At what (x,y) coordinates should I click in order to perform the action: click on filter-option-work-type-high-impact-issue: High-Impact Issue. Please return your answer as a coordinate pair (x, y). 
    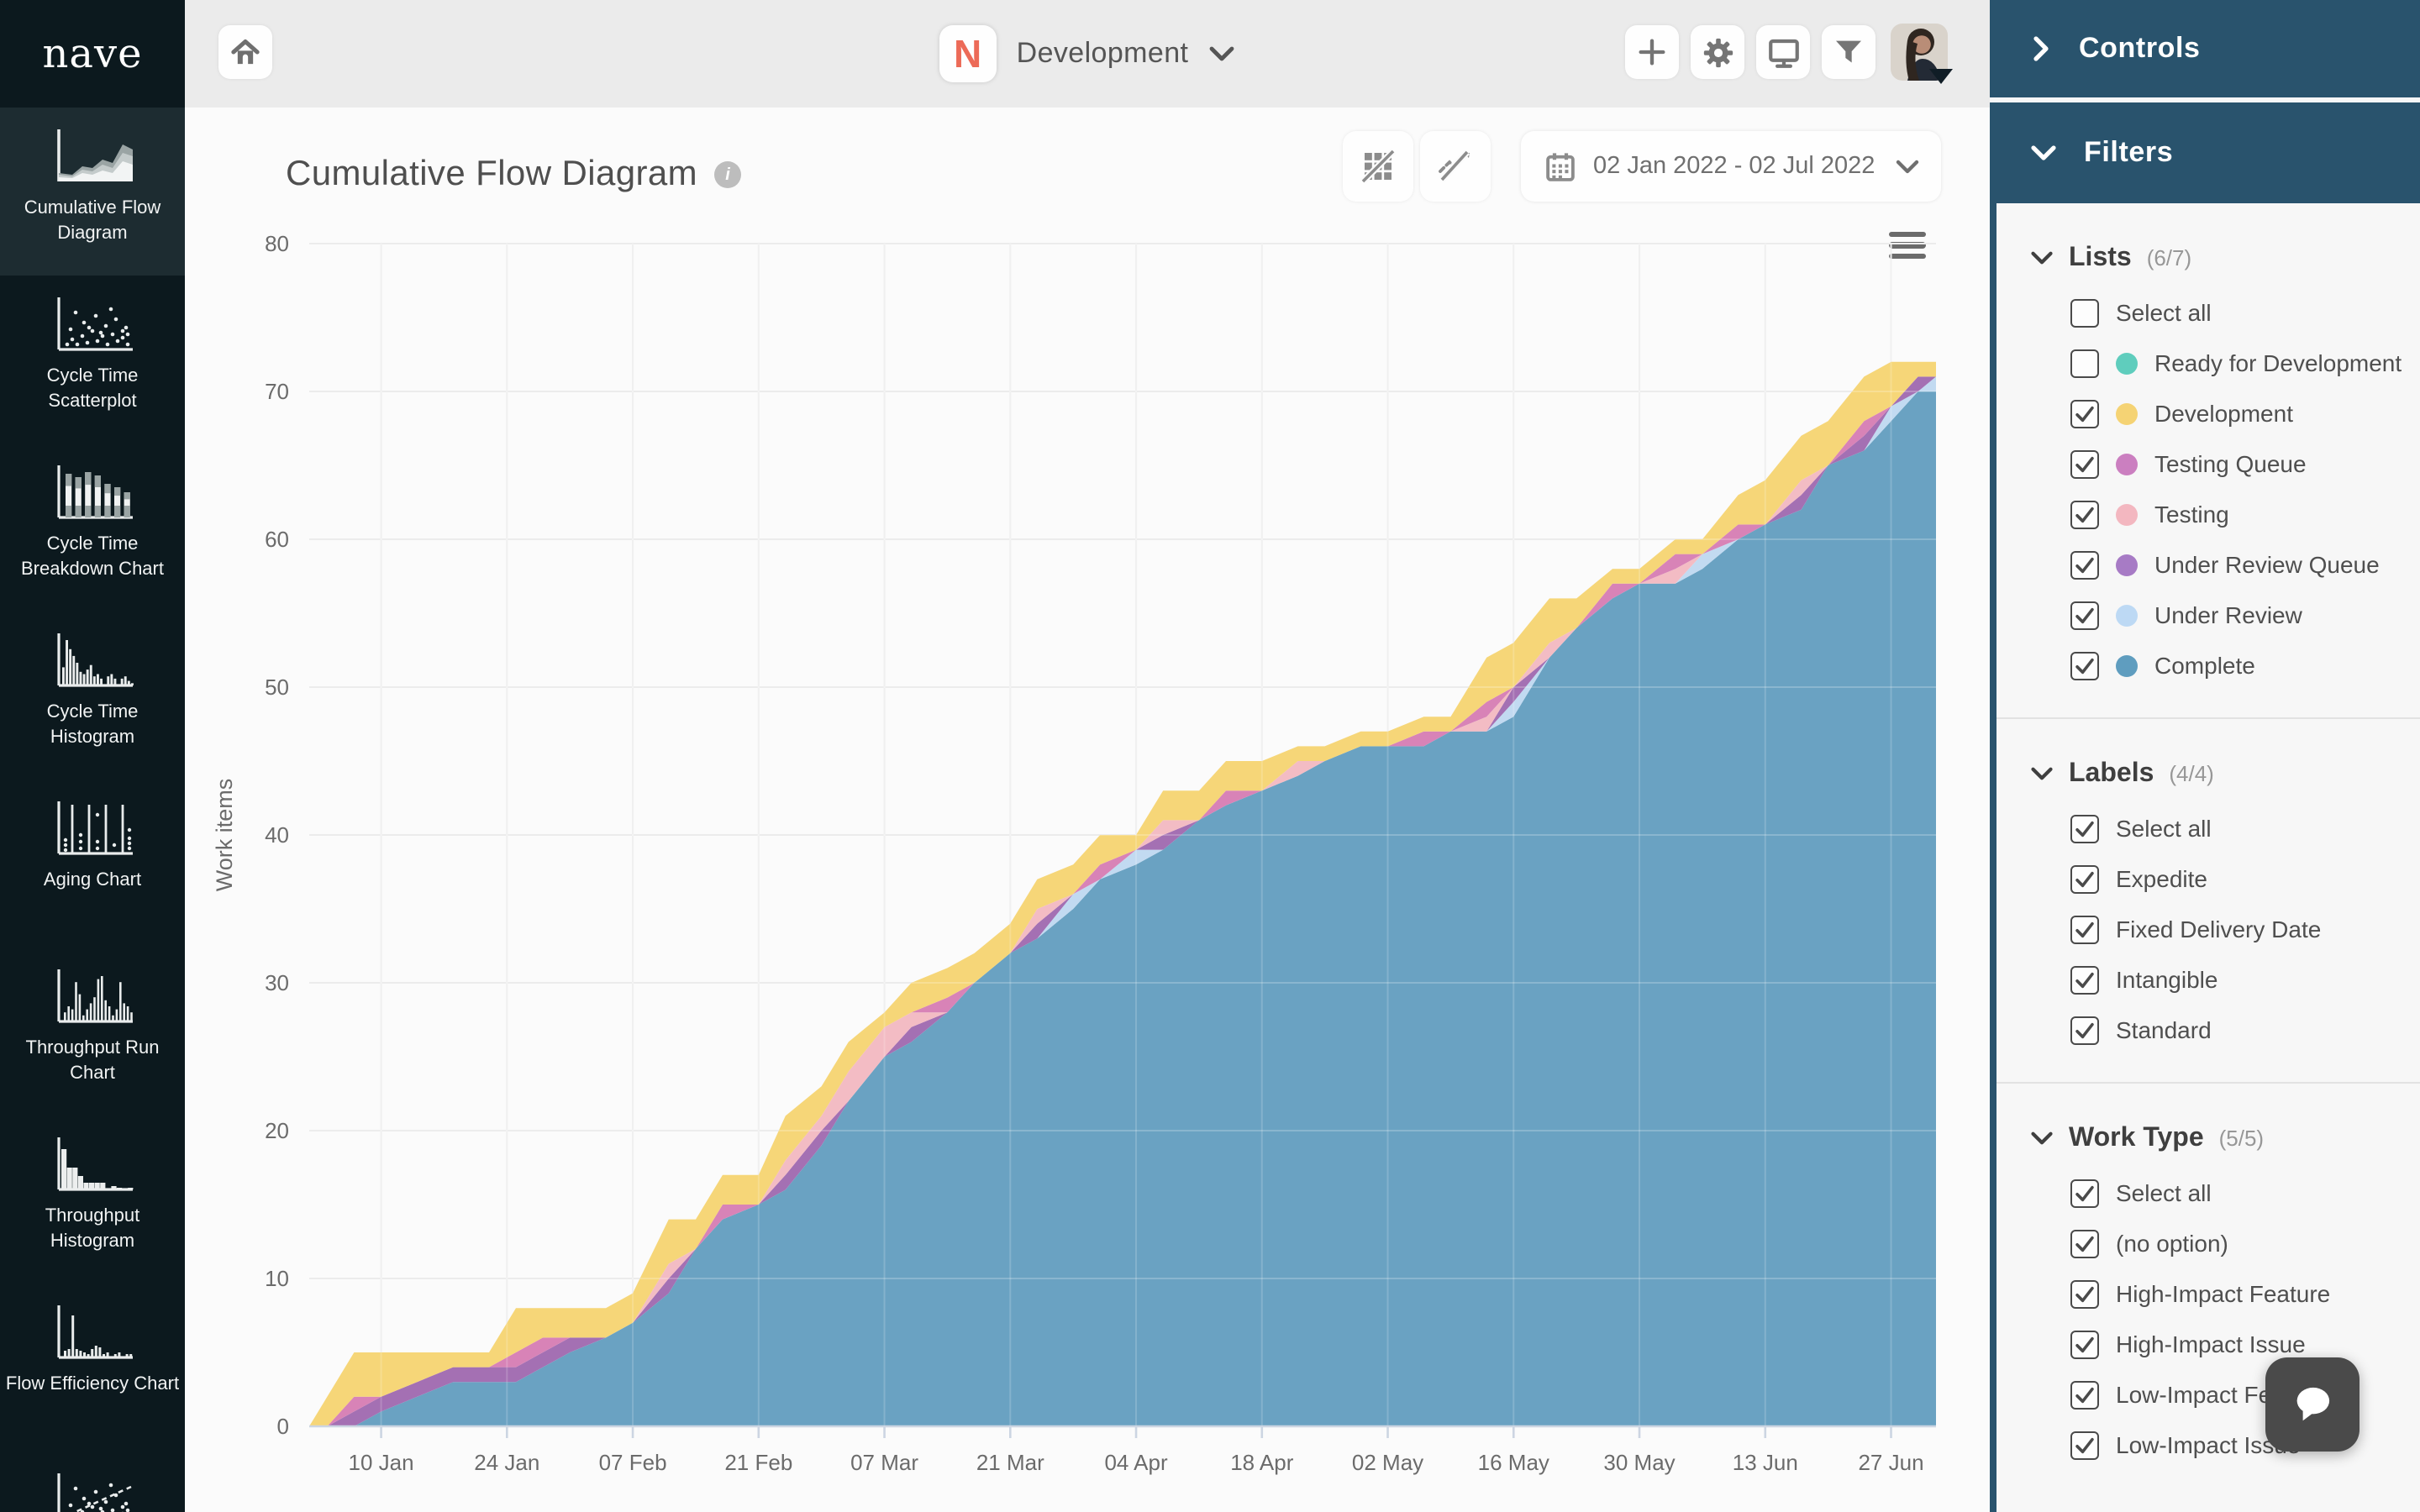
    Looking at the image, I should click on (2208, 1344).